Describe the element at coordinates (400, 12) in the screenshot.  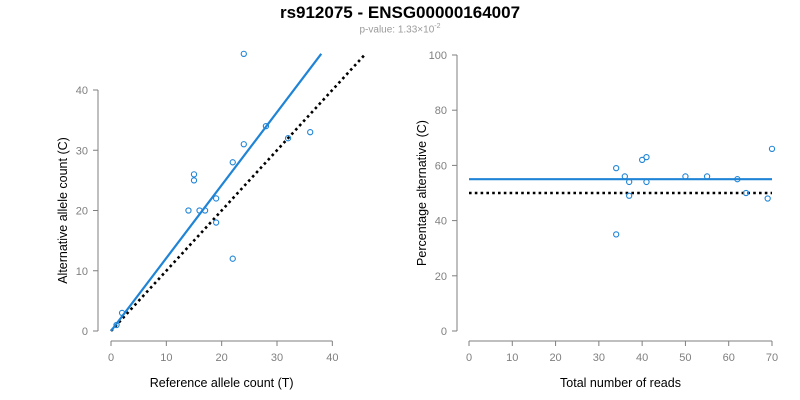
I see `chart-title: rs912075 - ENSG00000164007` at that location.